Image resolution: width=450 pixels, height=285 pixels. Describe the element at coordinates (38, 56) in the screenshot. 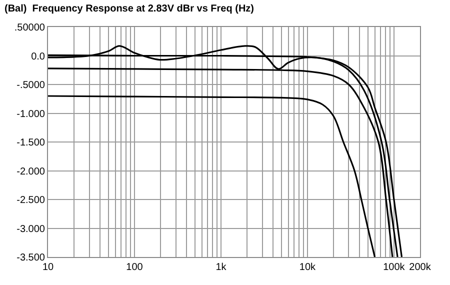

I see `y-tick-label: 0.0` at that location.